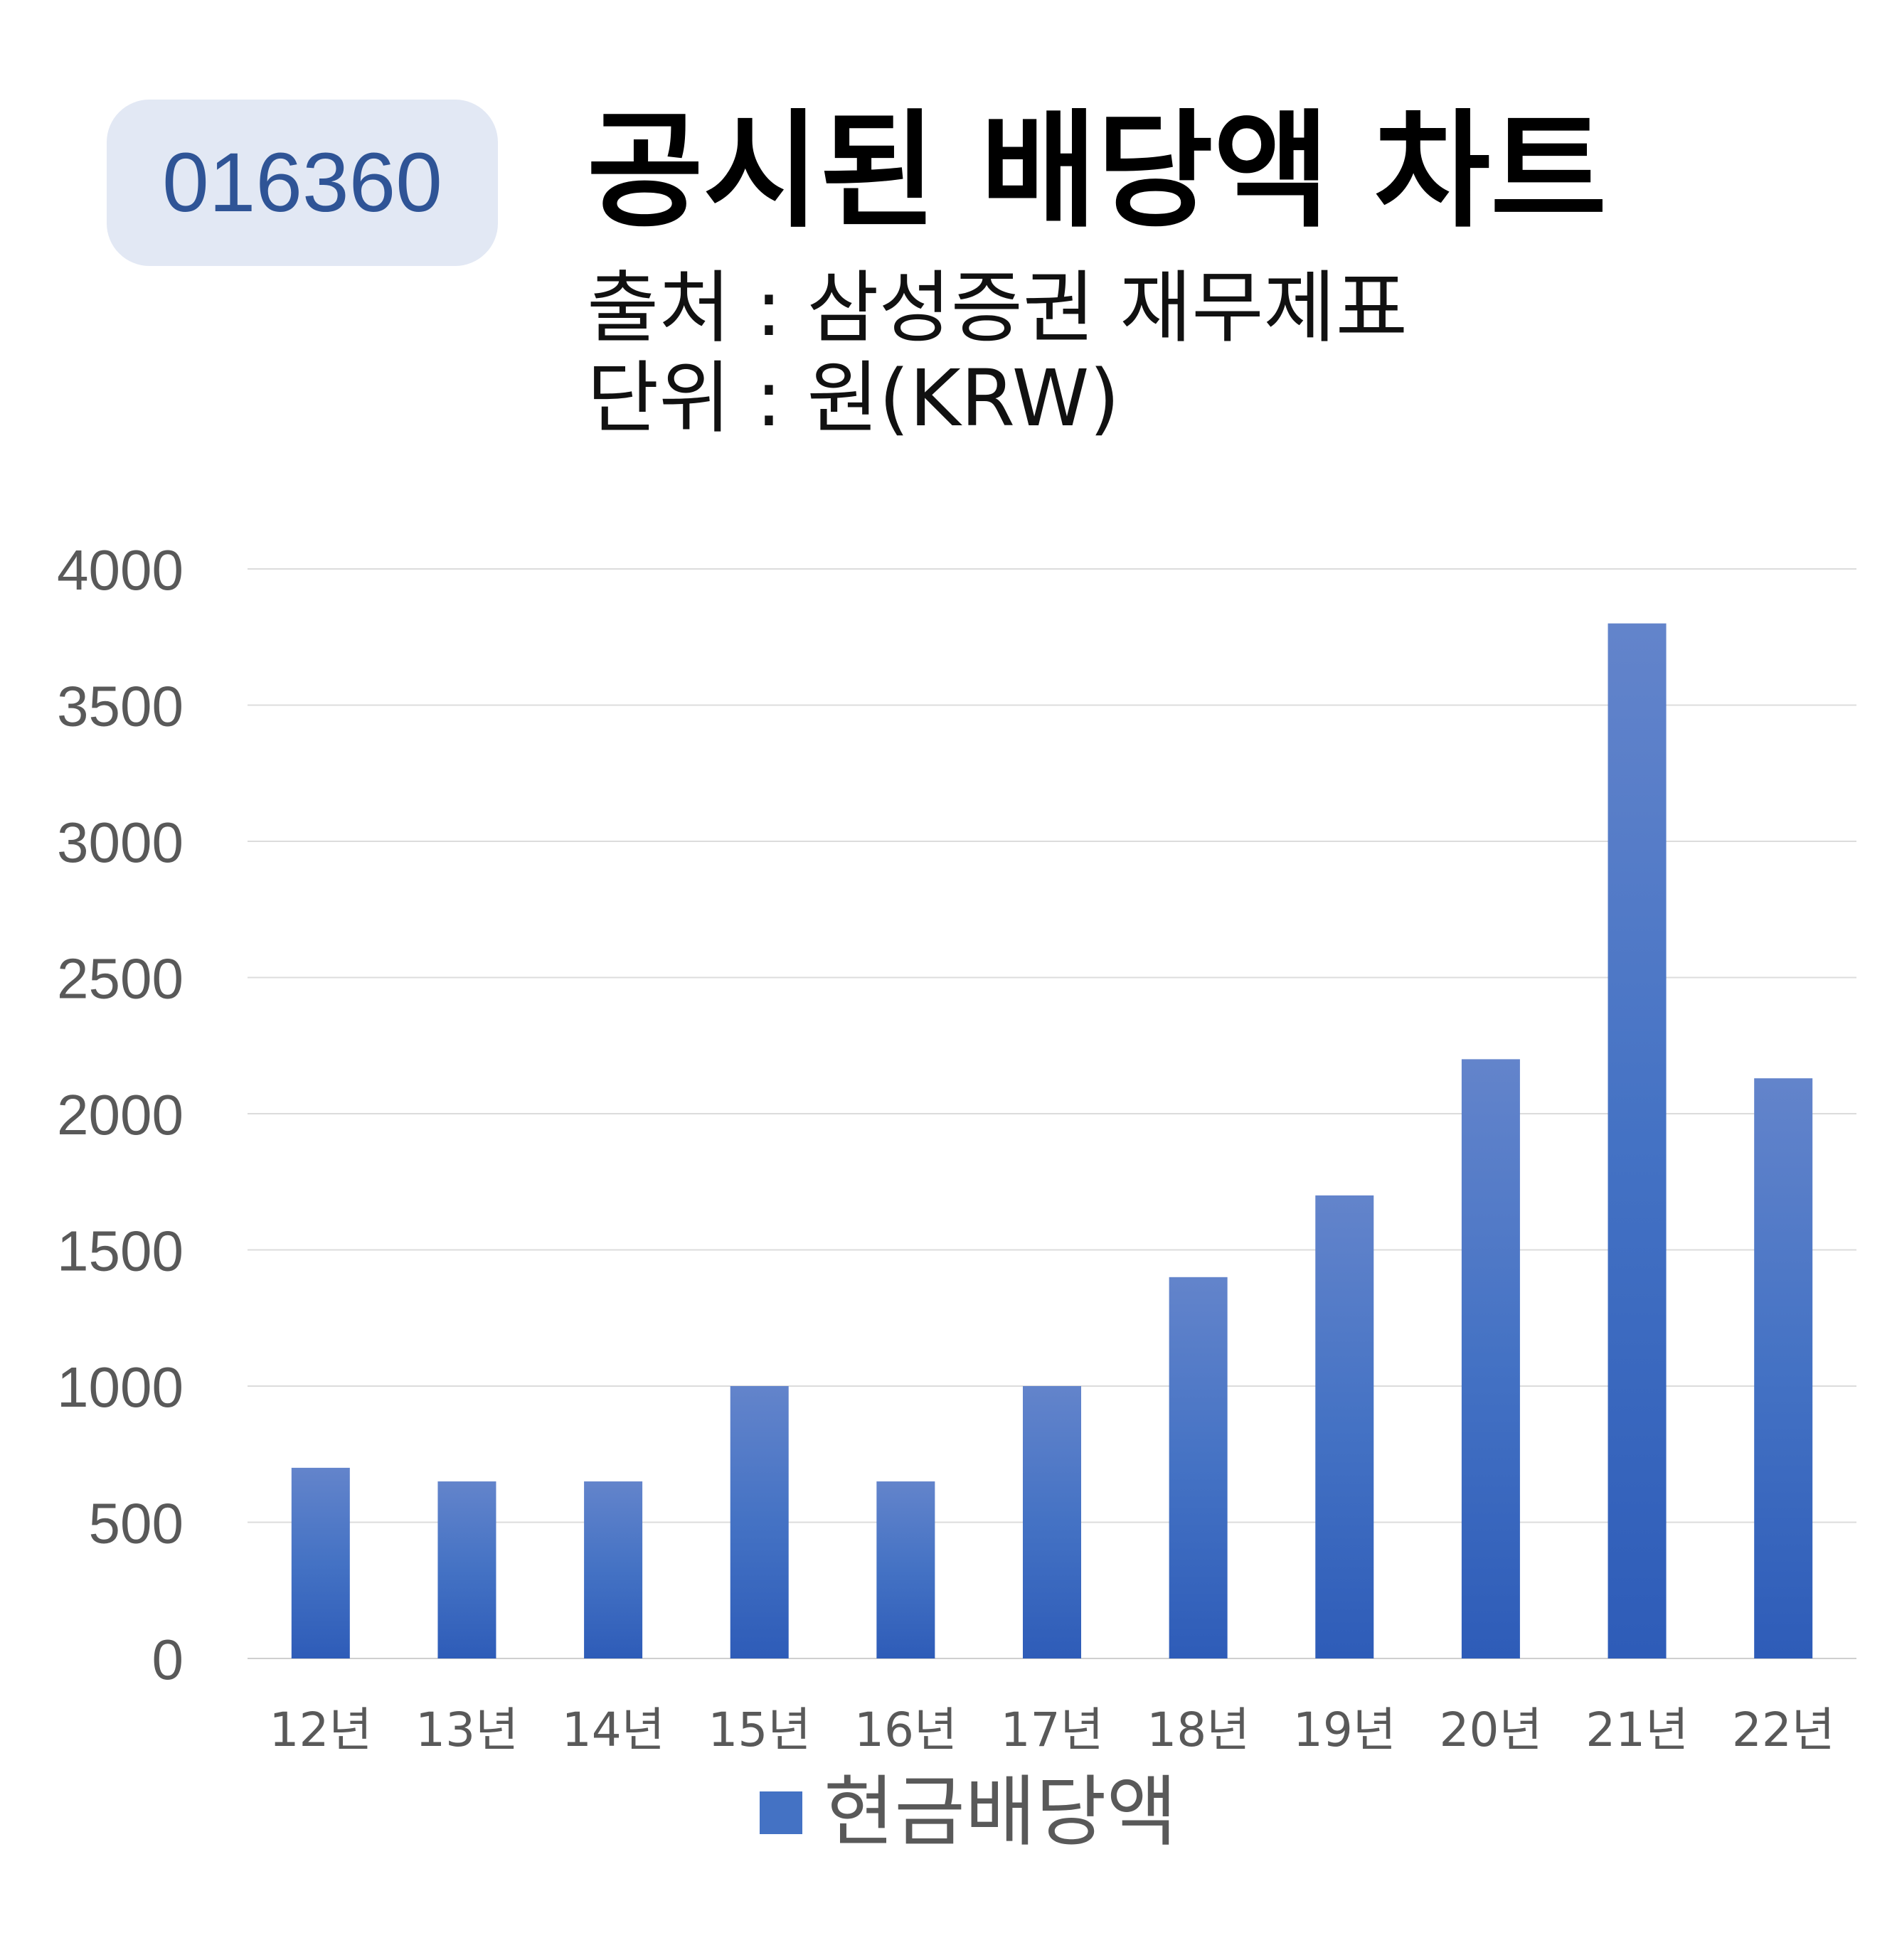  What do you see at coordinates (1001, 1812) in the screenshot?
I see `legend-label: 현금배당액` at bounding box center [1001, 1812].